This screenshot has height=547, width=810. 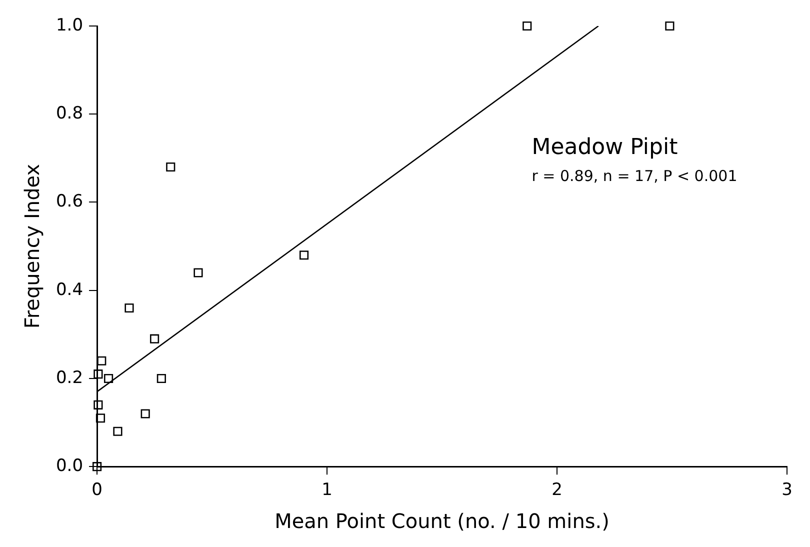 What do you see at coordinates (70, 25) in the screenshot?
I see `y-tick-label: 1.0` at bounding box center [70, 25].